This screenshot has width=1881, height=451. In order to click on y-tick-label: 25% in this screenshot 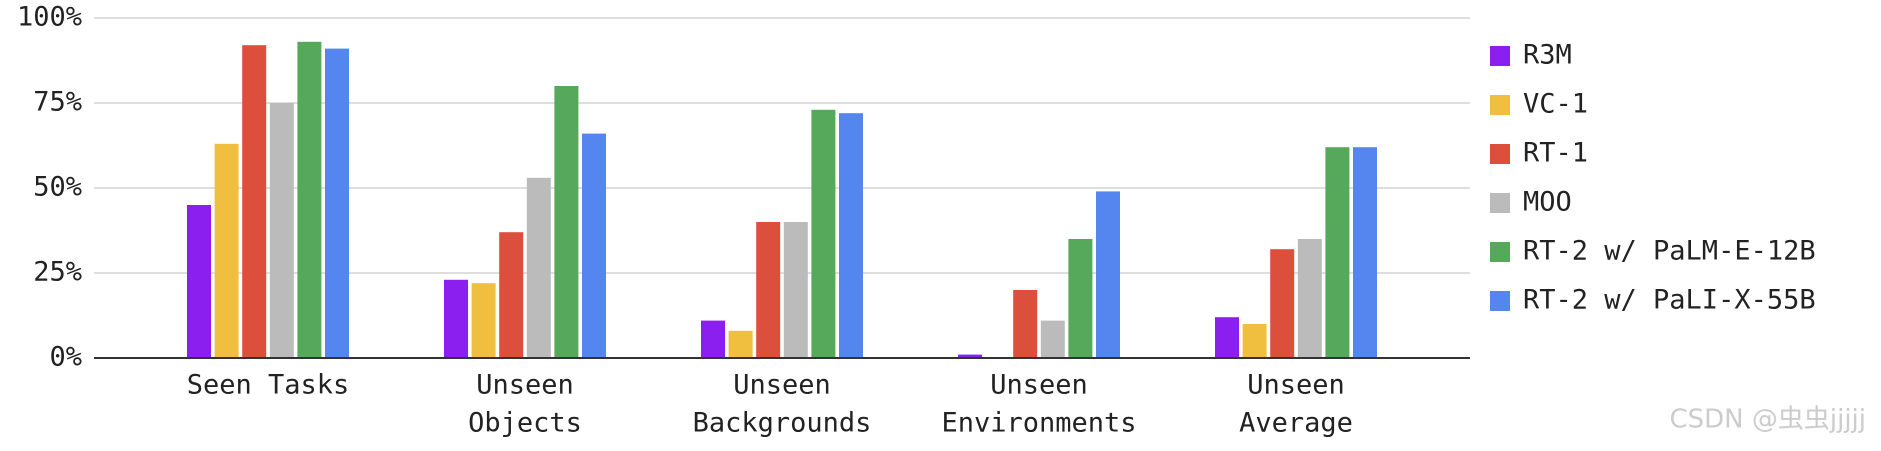, I will do `click(57, 272)`.